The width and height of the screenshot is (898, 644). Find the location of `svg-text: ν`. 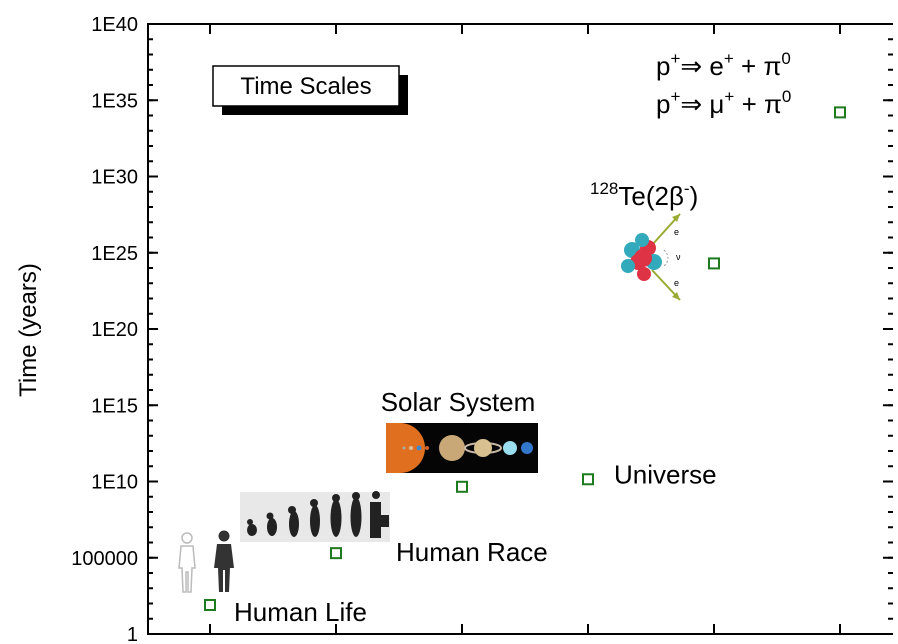

svg-text: ν is located at coordinates (678, 257).